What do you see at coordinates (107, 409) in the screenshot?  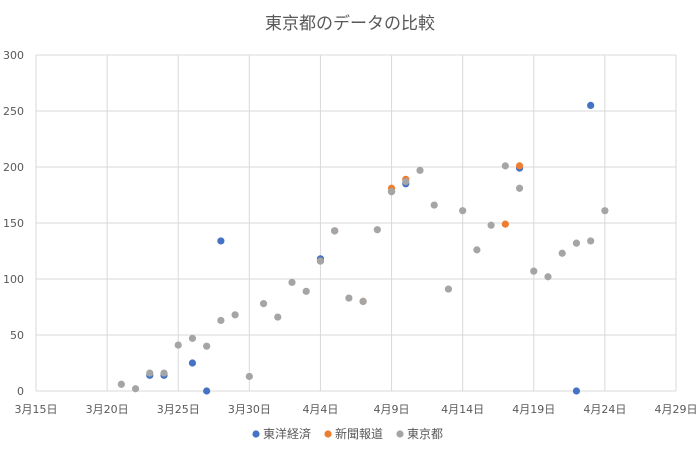 I see `x-tick-label: 3月20日` at bounding box center [107, 409].